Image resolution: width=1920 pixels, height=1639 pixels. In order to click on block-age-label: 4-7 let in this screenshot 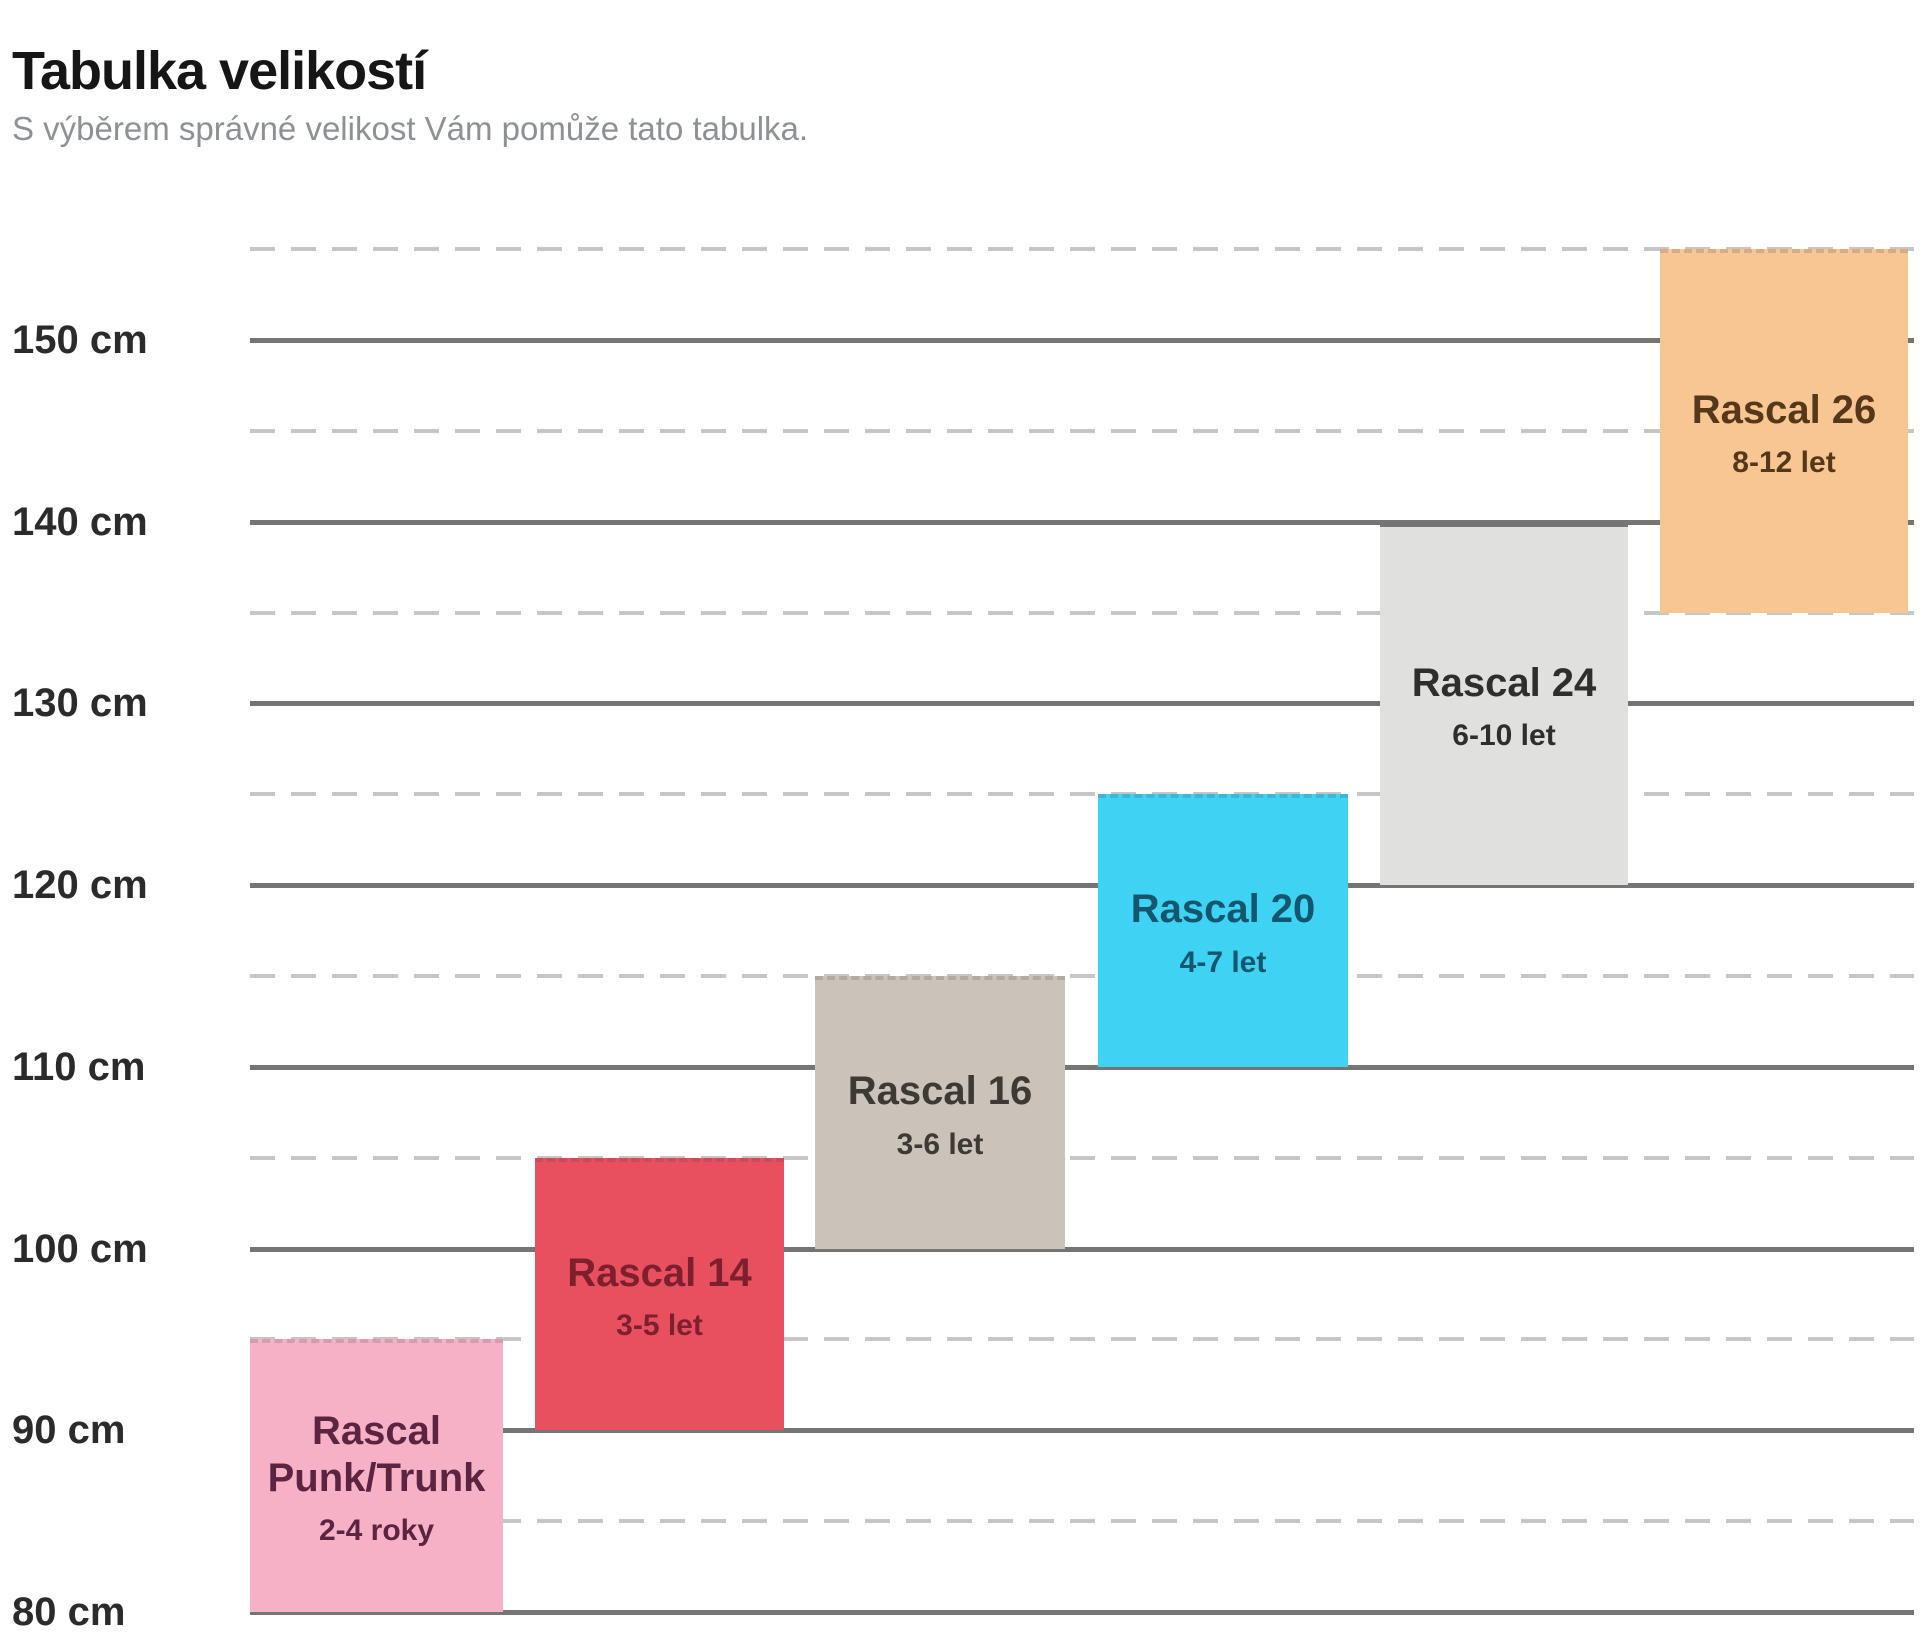, I will do `click(1223, 962)`.